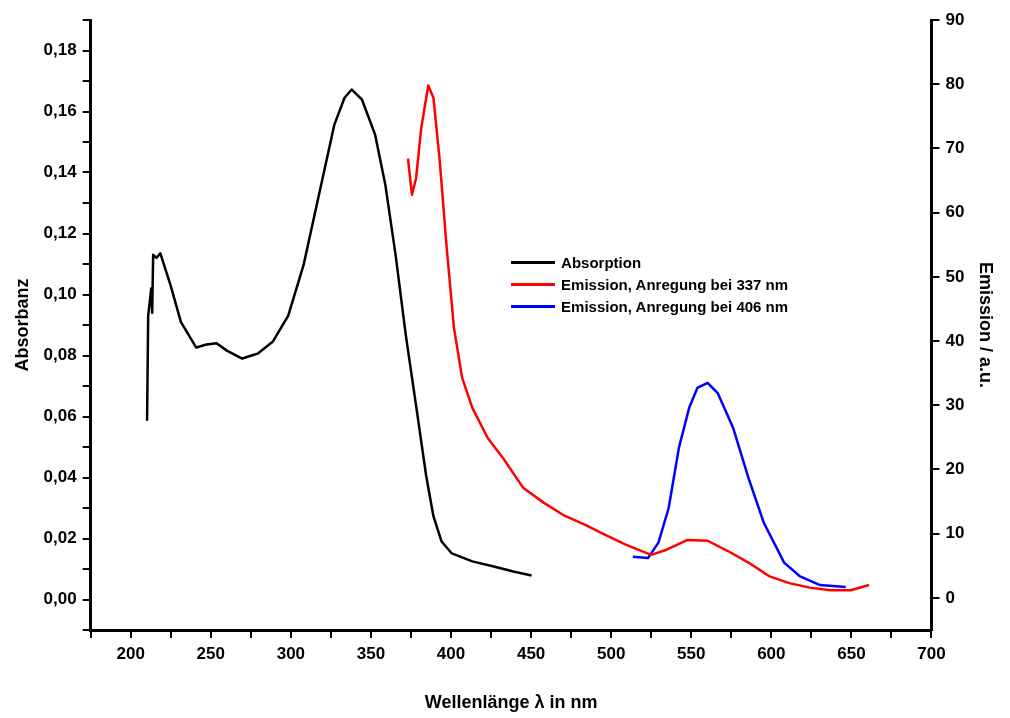  I want to click on legend-label: Absorption, so click(601, 262).